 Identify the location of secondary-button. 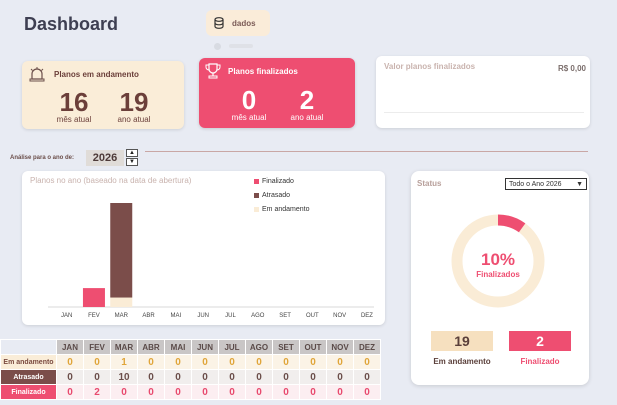
(238, 46).